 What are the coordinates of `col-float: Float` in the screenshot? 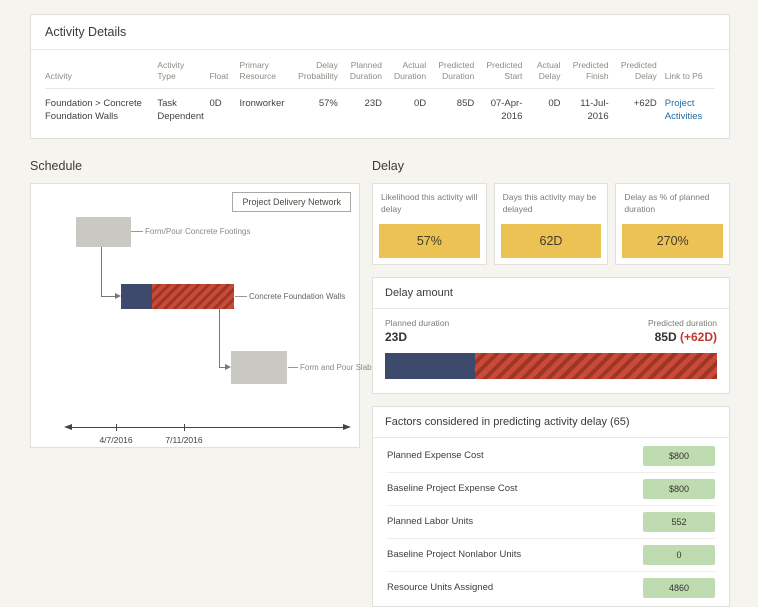 It's located at (224, 70).